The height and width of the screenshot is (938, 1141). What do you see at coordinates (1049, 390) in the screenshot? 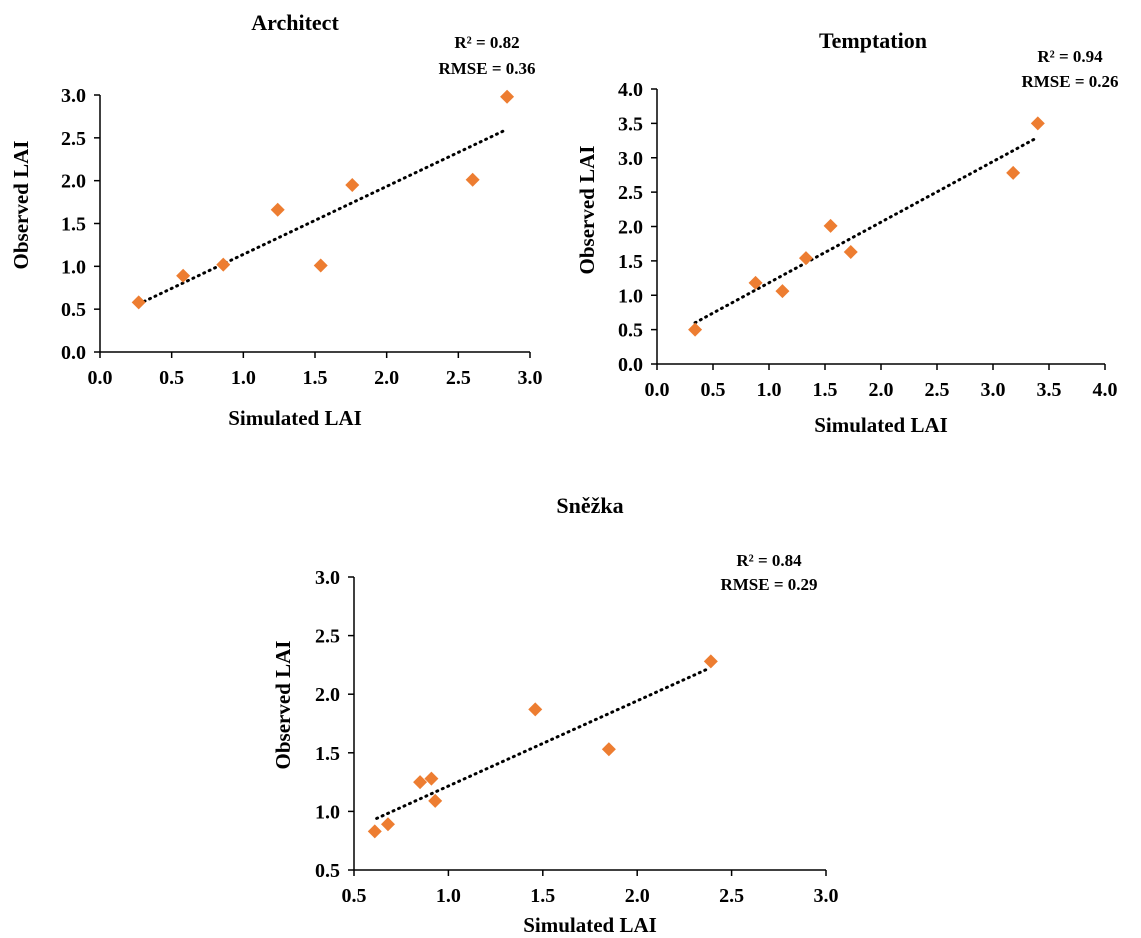
I see `x-tick-label: 3.5` at bounding box center [1049, 390].